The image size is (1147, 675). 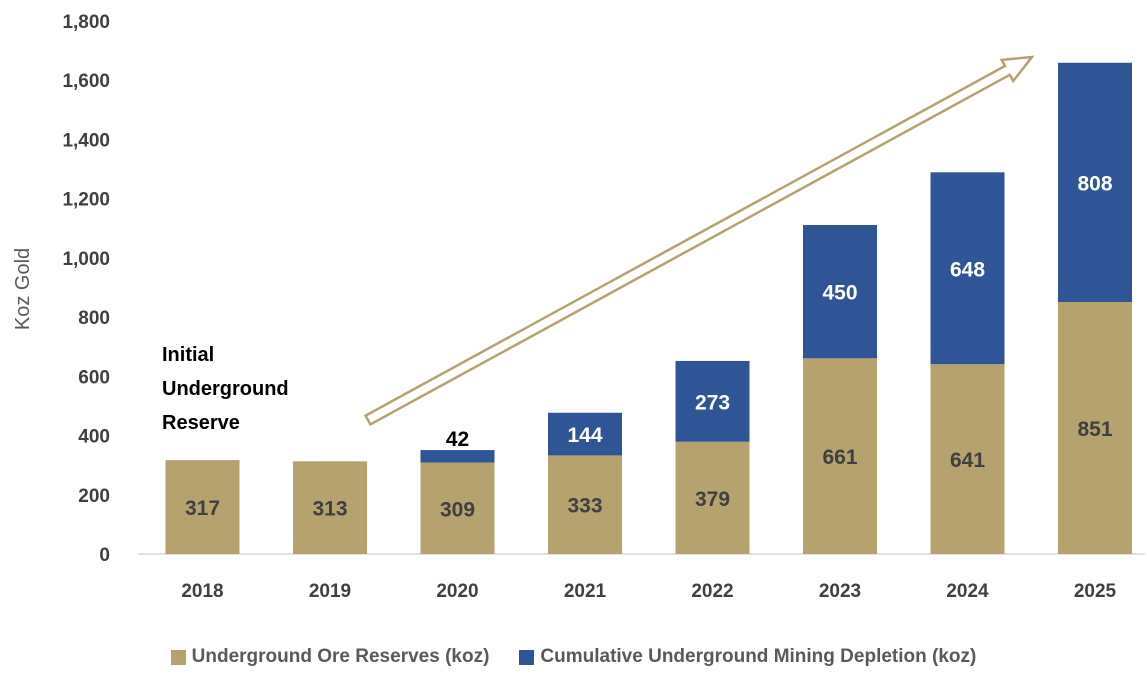 What do you see at coordinates (202, 591) in the screenshot?
I see `x-tick-label: 2018` at bounding box center [202, 591].